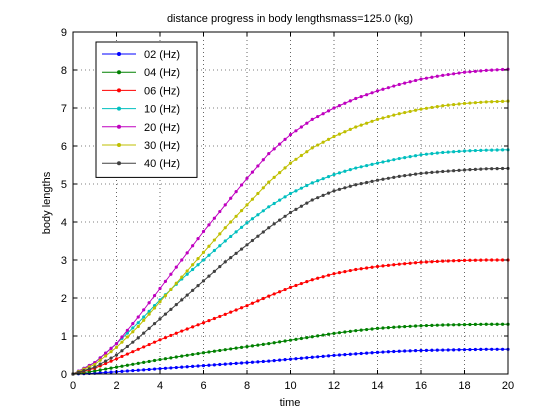 The height and width of the screenshot is (420, 560). Describe the element at coordinates (64, 337) in the screenshot. I see `y-tick-label: 1` at that location.